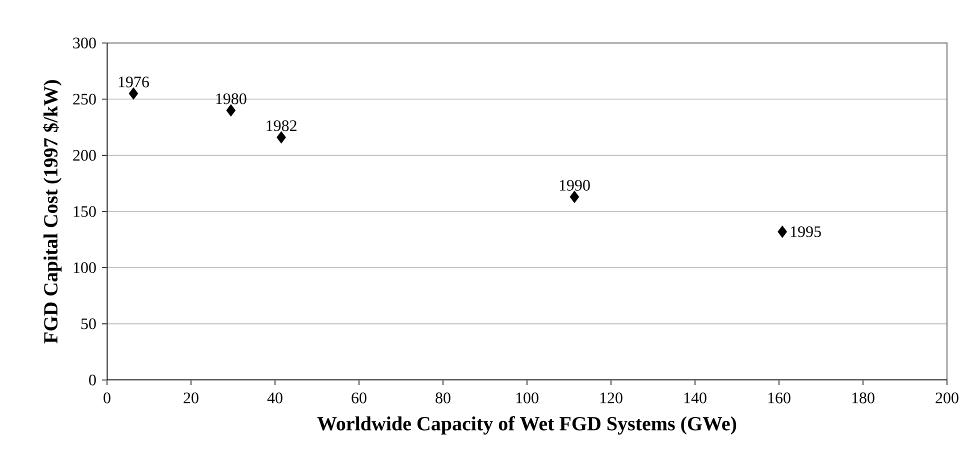  I want to click on y-tick-label: 200, so click(84, 155).